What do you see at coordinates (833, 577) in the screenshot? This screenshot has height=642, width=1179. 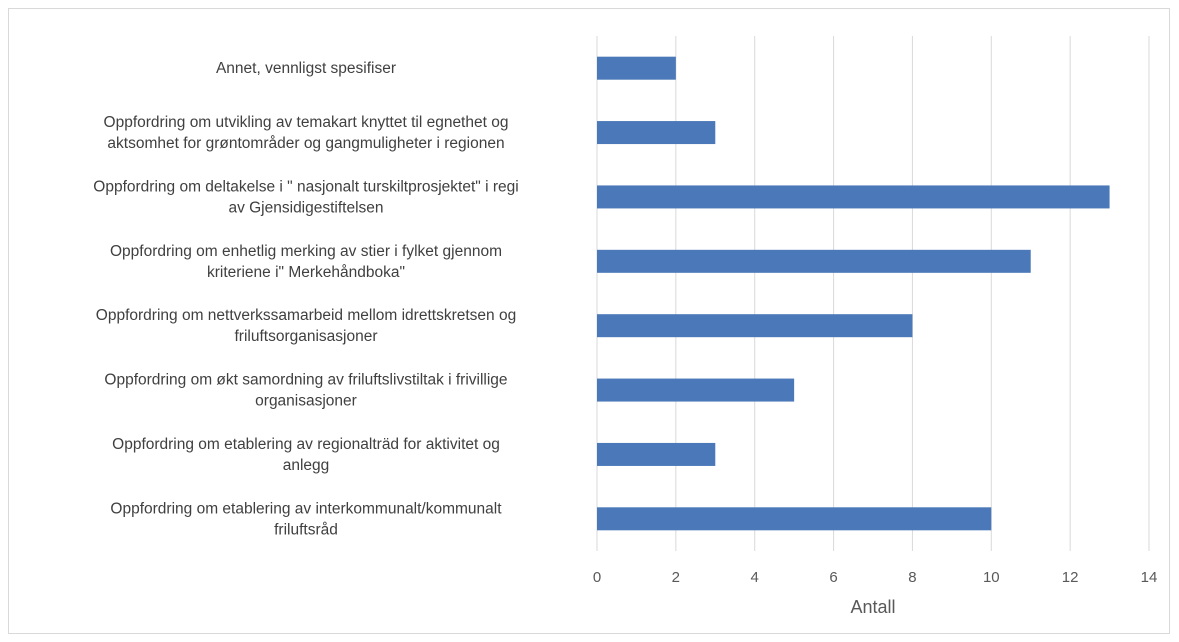 I see `x-tick-label: 6` at bounding box center [833, 577].